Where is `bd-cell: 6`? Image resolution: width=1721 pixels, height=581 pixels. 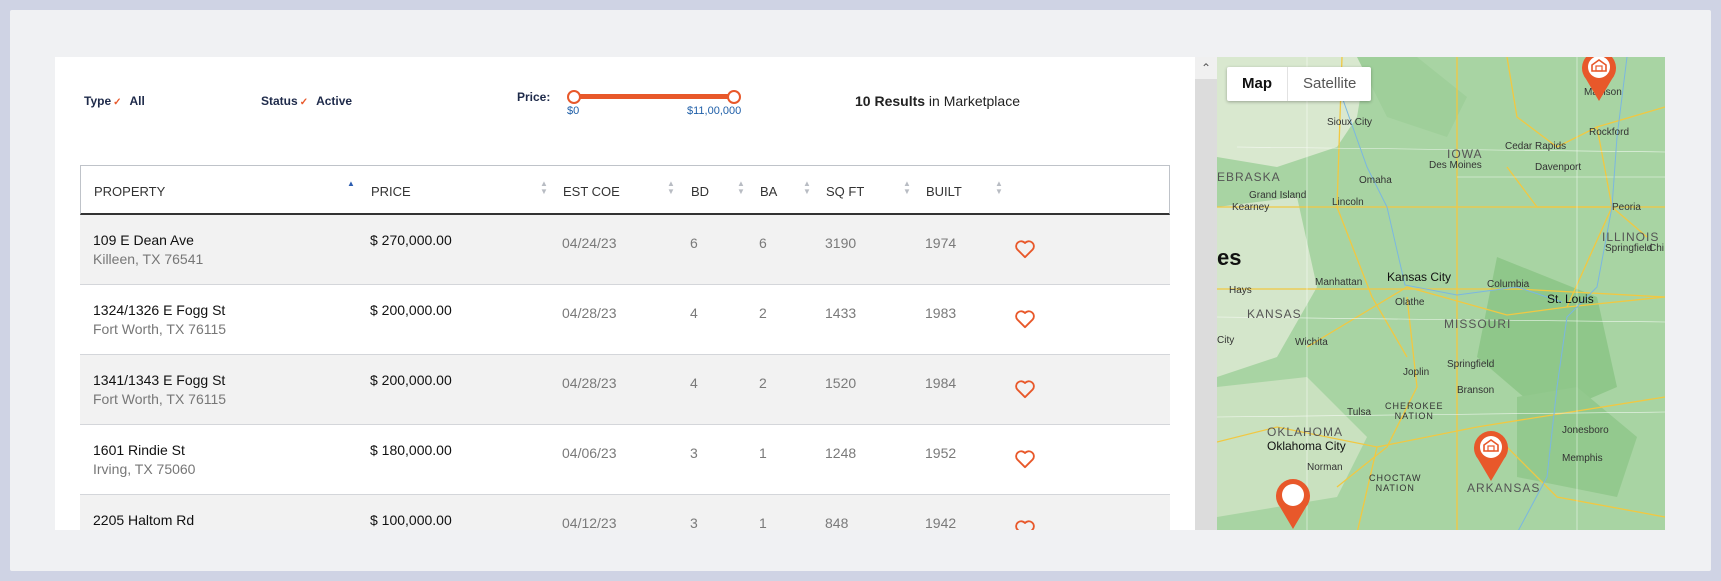
bd-cell: 6 is located at coordinates (694, 243).